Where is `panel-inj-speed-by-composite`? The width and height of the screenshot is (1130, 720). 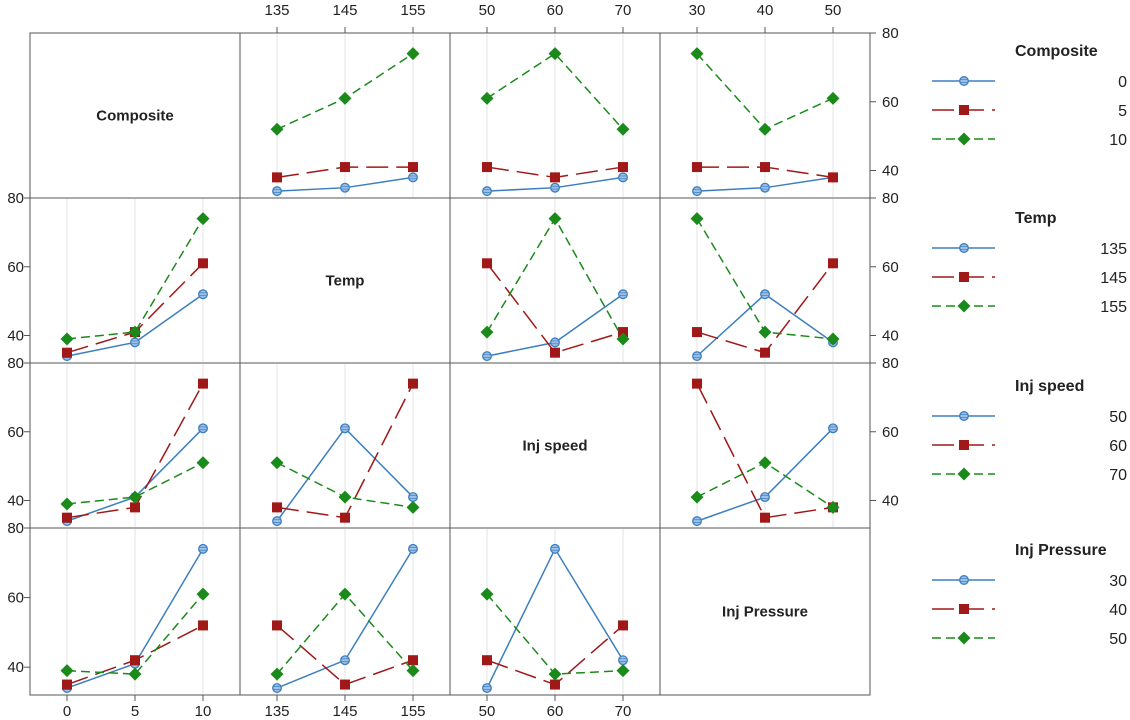
panel-inj-speed-by-composite is located at coordinates (135, 452).